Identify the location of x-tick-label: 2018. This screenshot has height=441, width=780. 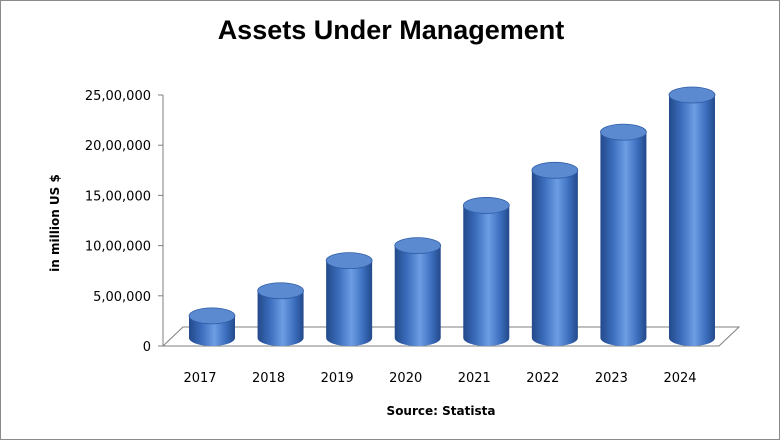
(268, 378).